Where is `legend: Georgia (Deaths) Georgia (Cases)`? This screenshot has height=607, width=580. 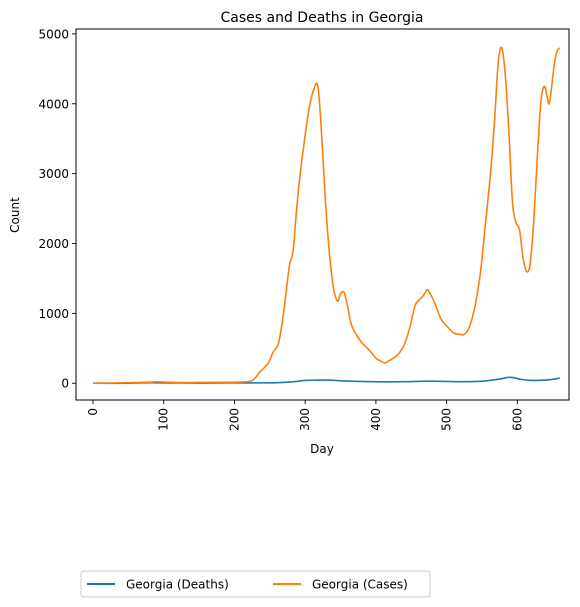
legend: Georgia (Deaths) Georgia (Cases) is located at coordinates (255, 584).